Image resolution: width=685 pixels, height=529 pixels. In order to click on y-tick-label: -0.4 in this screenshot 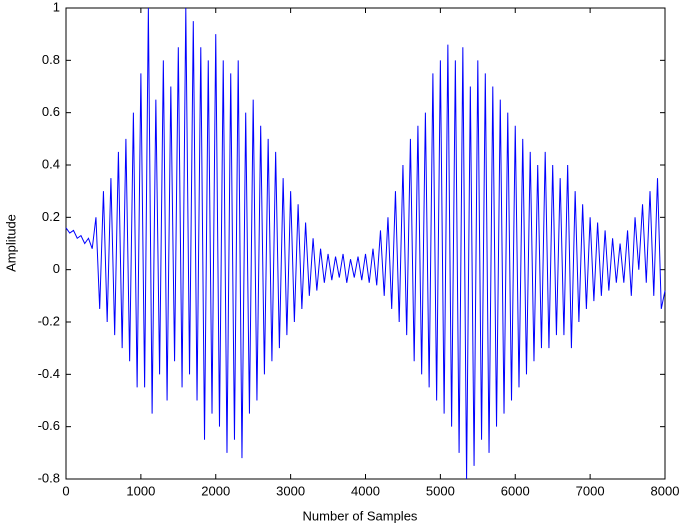, I will do `click(49, 373)`.